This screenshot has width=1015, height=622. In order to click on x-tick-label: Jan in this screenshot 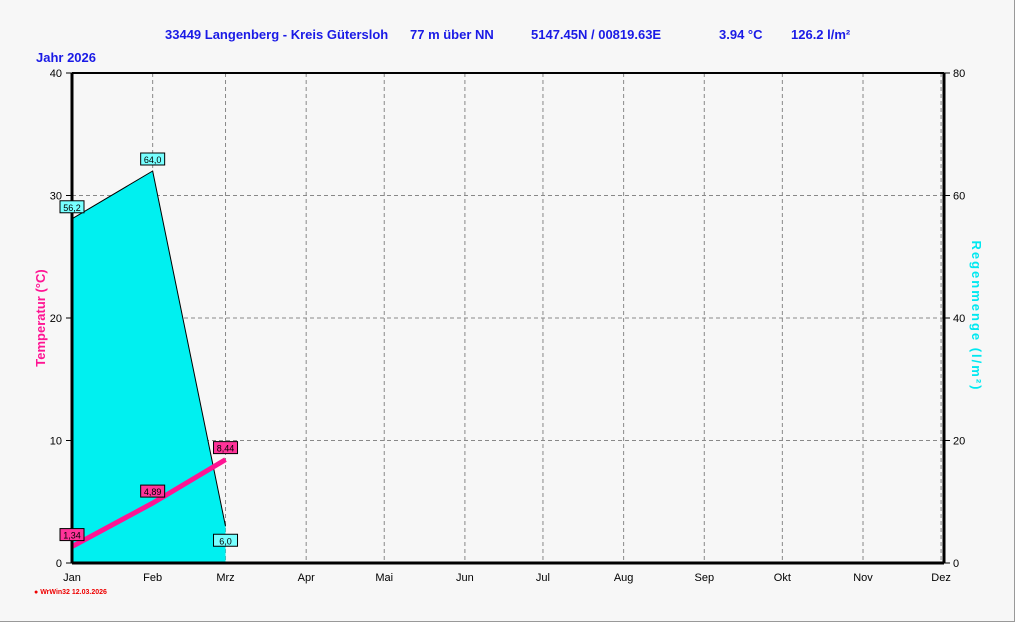, I will do `click(72, 578)`.